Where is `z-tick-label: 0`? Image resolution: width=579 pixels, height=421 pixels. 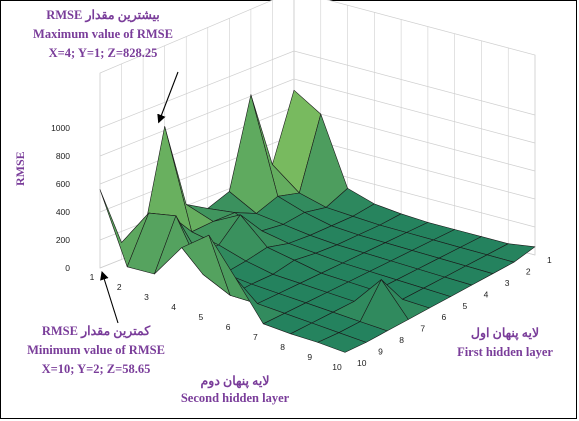 z-tick-label: 0 is located at coordinates (67, 268).